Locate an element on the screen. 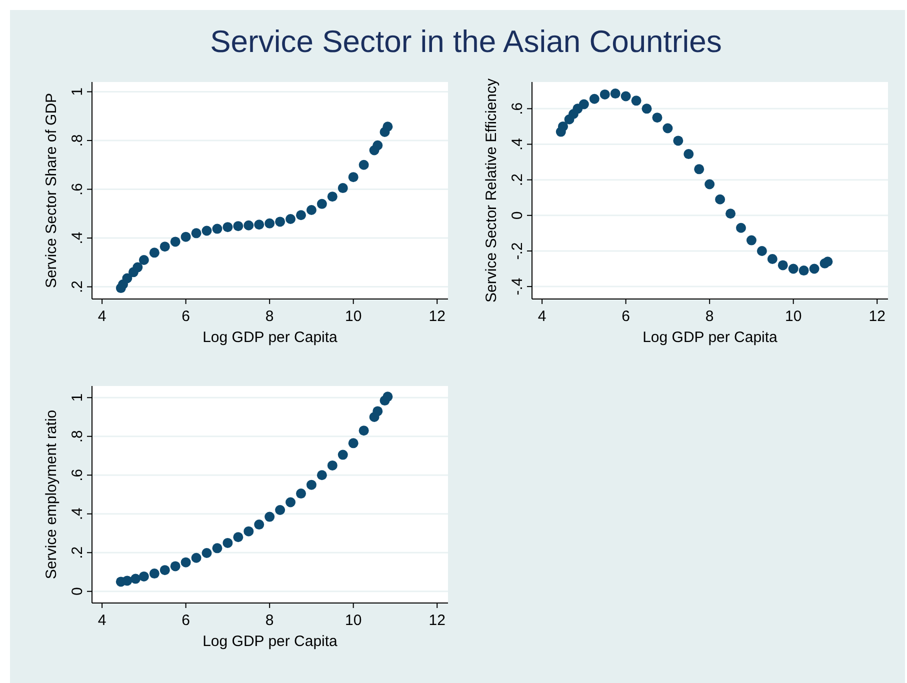 The width and height of the screenshot is (907, 683). y-axis-title: Service Sector Share of GDP is located at coordinates (51, 190).